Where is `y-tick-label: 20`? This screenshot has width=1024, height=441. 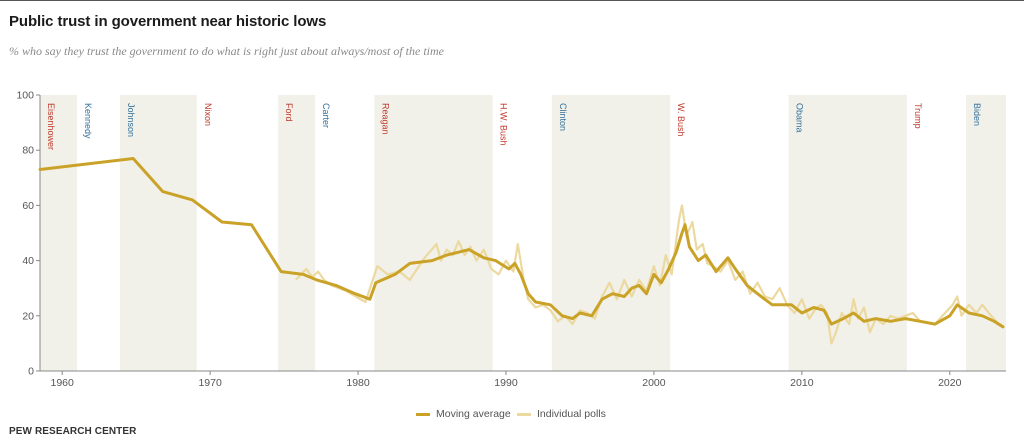
y-tick-label: 20 is located at coordinates (28, 316).